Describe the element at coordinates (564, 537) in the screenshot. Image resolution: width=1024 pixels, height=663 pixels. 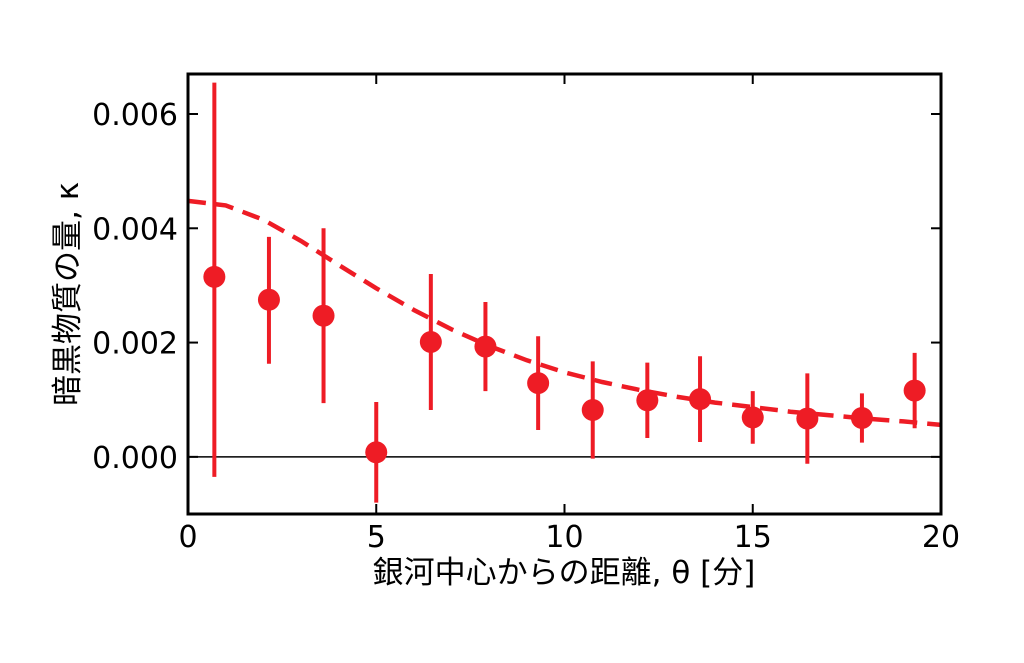
I see `x-tick-label-2: 10` at that location.